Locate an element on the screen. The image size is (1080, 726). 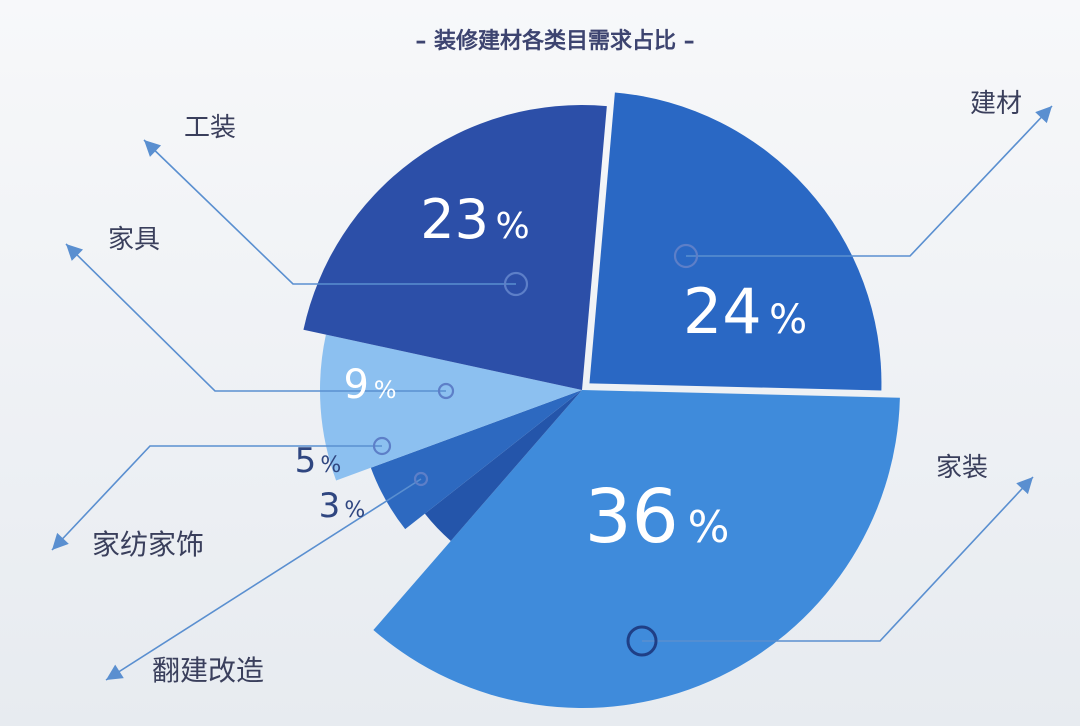
slice-4-marker-icon is located at coordinates (382, 446).